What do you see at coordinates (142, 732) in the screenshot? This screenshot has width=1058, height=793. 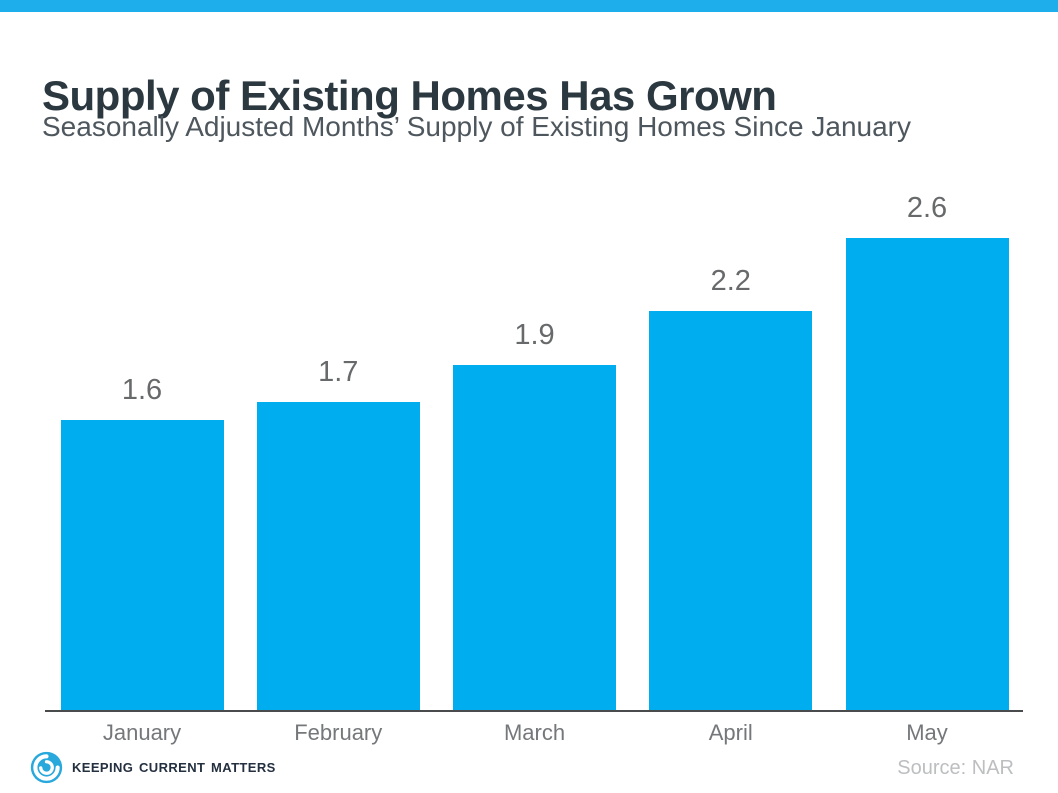 I see `x-tick-label-january: January` at bounding box center [142, 732].